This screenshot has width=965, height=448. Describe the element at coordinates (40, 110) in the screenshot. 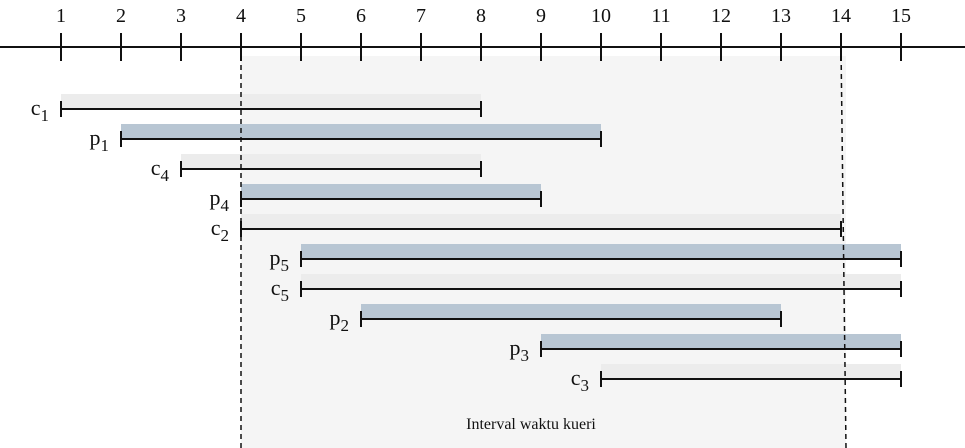

I see `interval-label-c1: c1` at that location.